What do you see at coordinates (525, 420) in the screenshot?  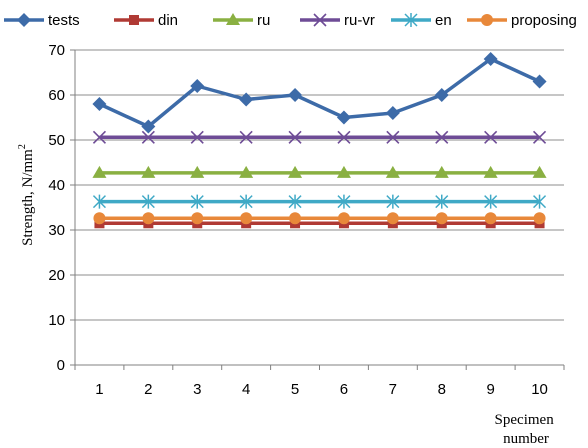 I see `x-axis-title-line-1: Specimen` at bounding box center [525, 420].